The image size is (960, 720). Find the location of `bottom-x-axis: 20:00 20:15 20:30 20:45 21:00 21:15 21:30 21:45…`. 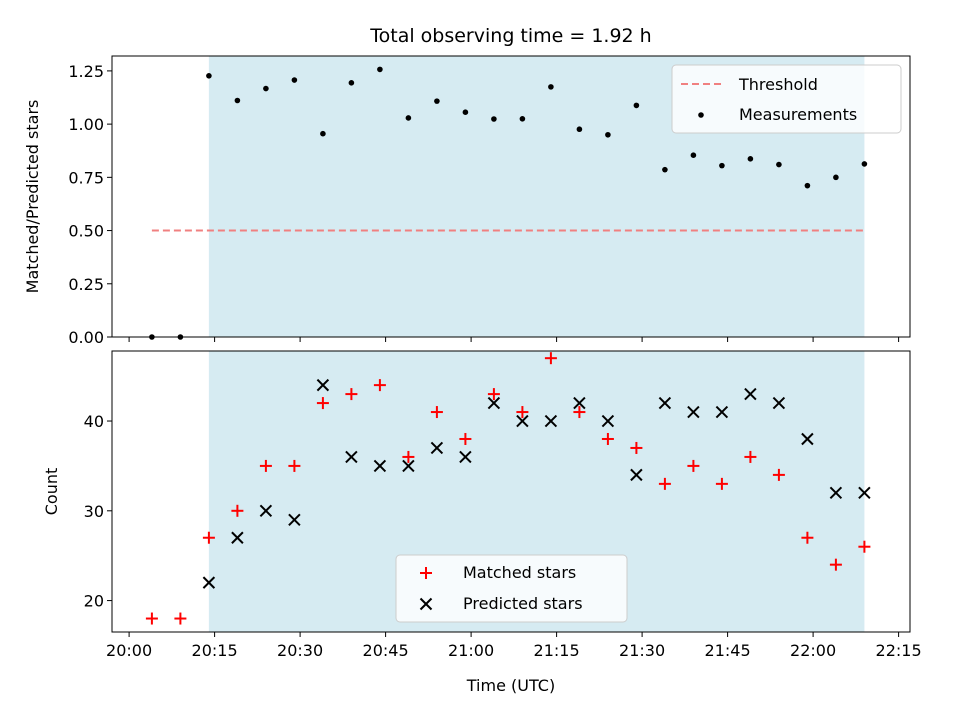

bottom-x-axis: 20:00 20:15 20:30 20:45 21:00 21:15 21:30 21:45… is located at coordinates (514, 646).